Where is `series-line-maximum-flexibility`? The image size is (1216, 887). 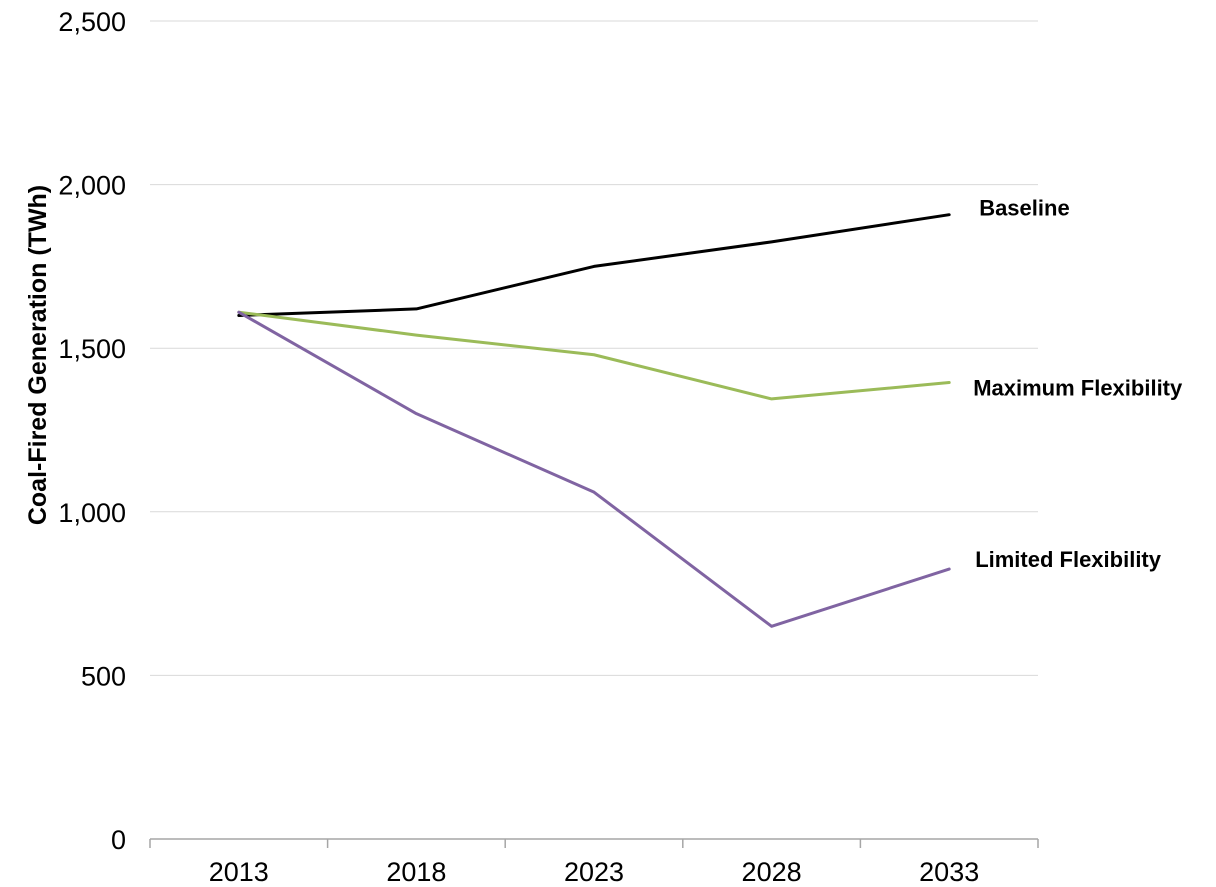
series-line-maximum-flexibility is located at coordinates (594, 355).